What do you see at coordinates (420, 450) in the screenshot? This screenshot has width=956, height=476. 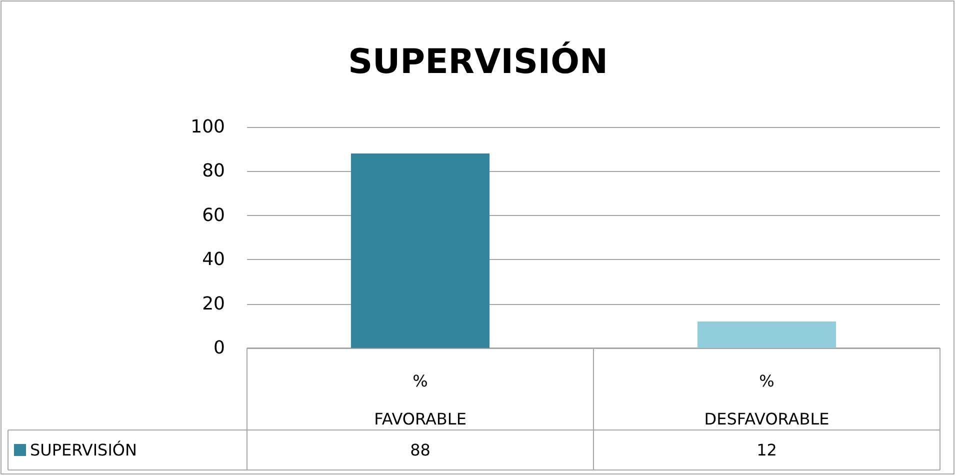 I see `data-label: 88` at bounding box center [420, 450].